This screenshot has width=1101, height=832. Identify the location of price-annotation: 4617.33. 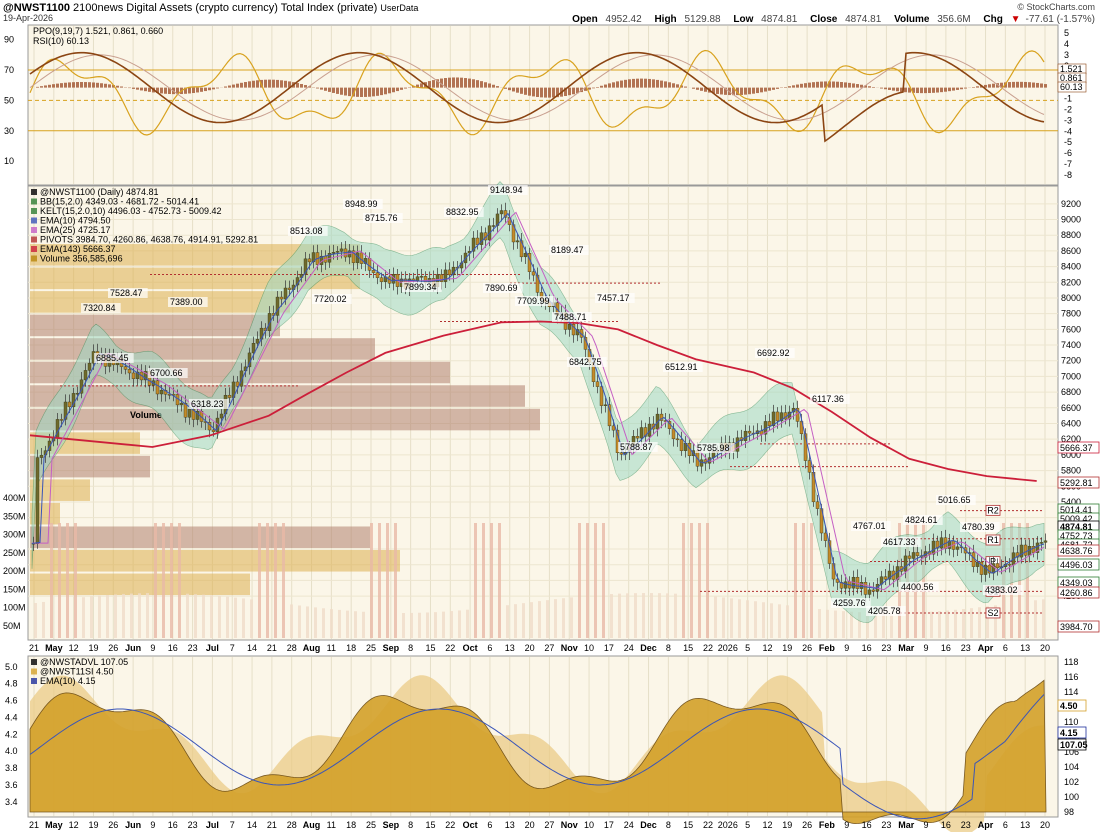
(899, 542).